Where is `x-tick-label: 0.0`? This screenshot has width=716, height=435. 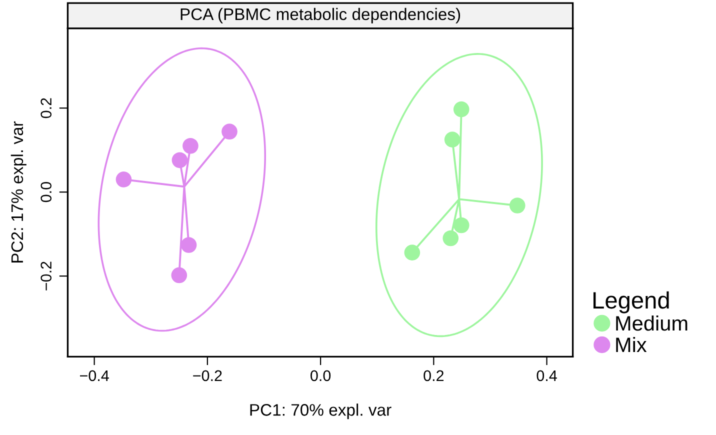
x-tick-label: 0.0 is located at coordinates (320, 376).